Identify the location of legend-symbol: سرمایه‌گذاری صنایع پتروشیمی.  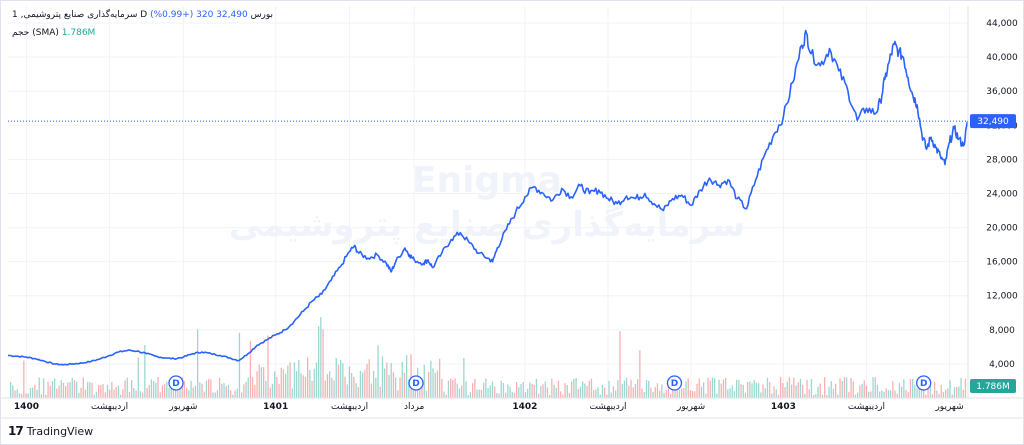
(80, 15).